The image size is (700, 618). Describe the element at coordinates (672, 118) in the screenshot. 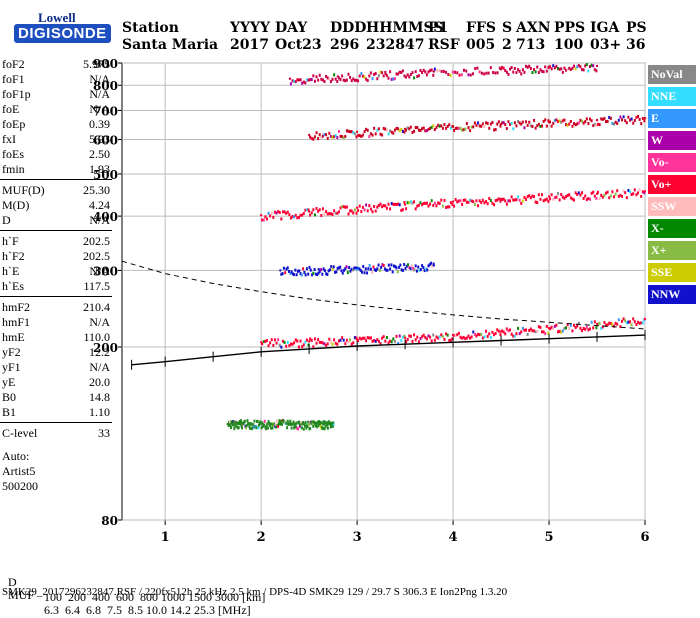

I see `legend-item: E` at that location.